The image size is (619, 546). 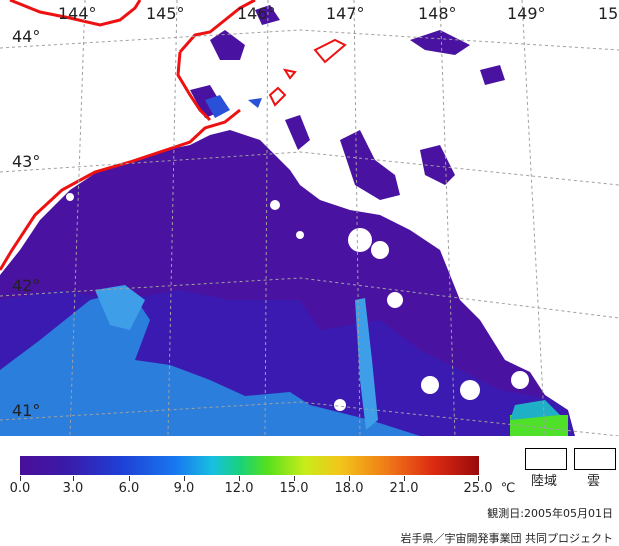 I want to click on lat-label-44: 44°, so click(x=26, y=36).